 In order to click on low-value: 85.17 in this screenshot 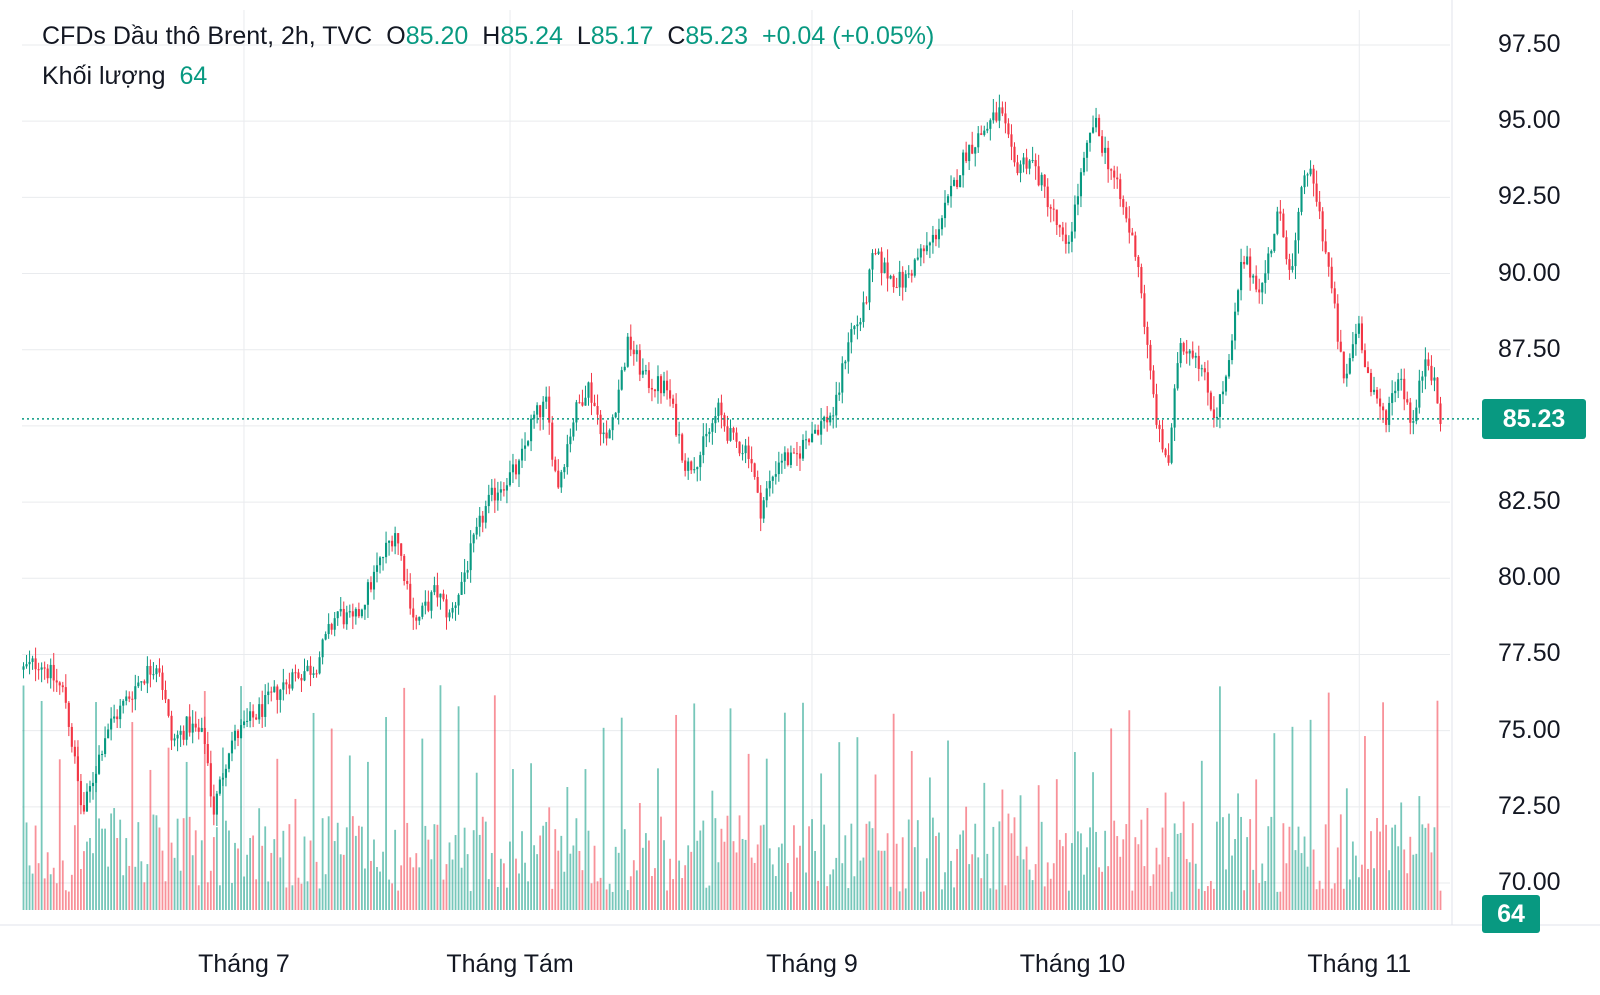, I will do `click(622, 36)`.